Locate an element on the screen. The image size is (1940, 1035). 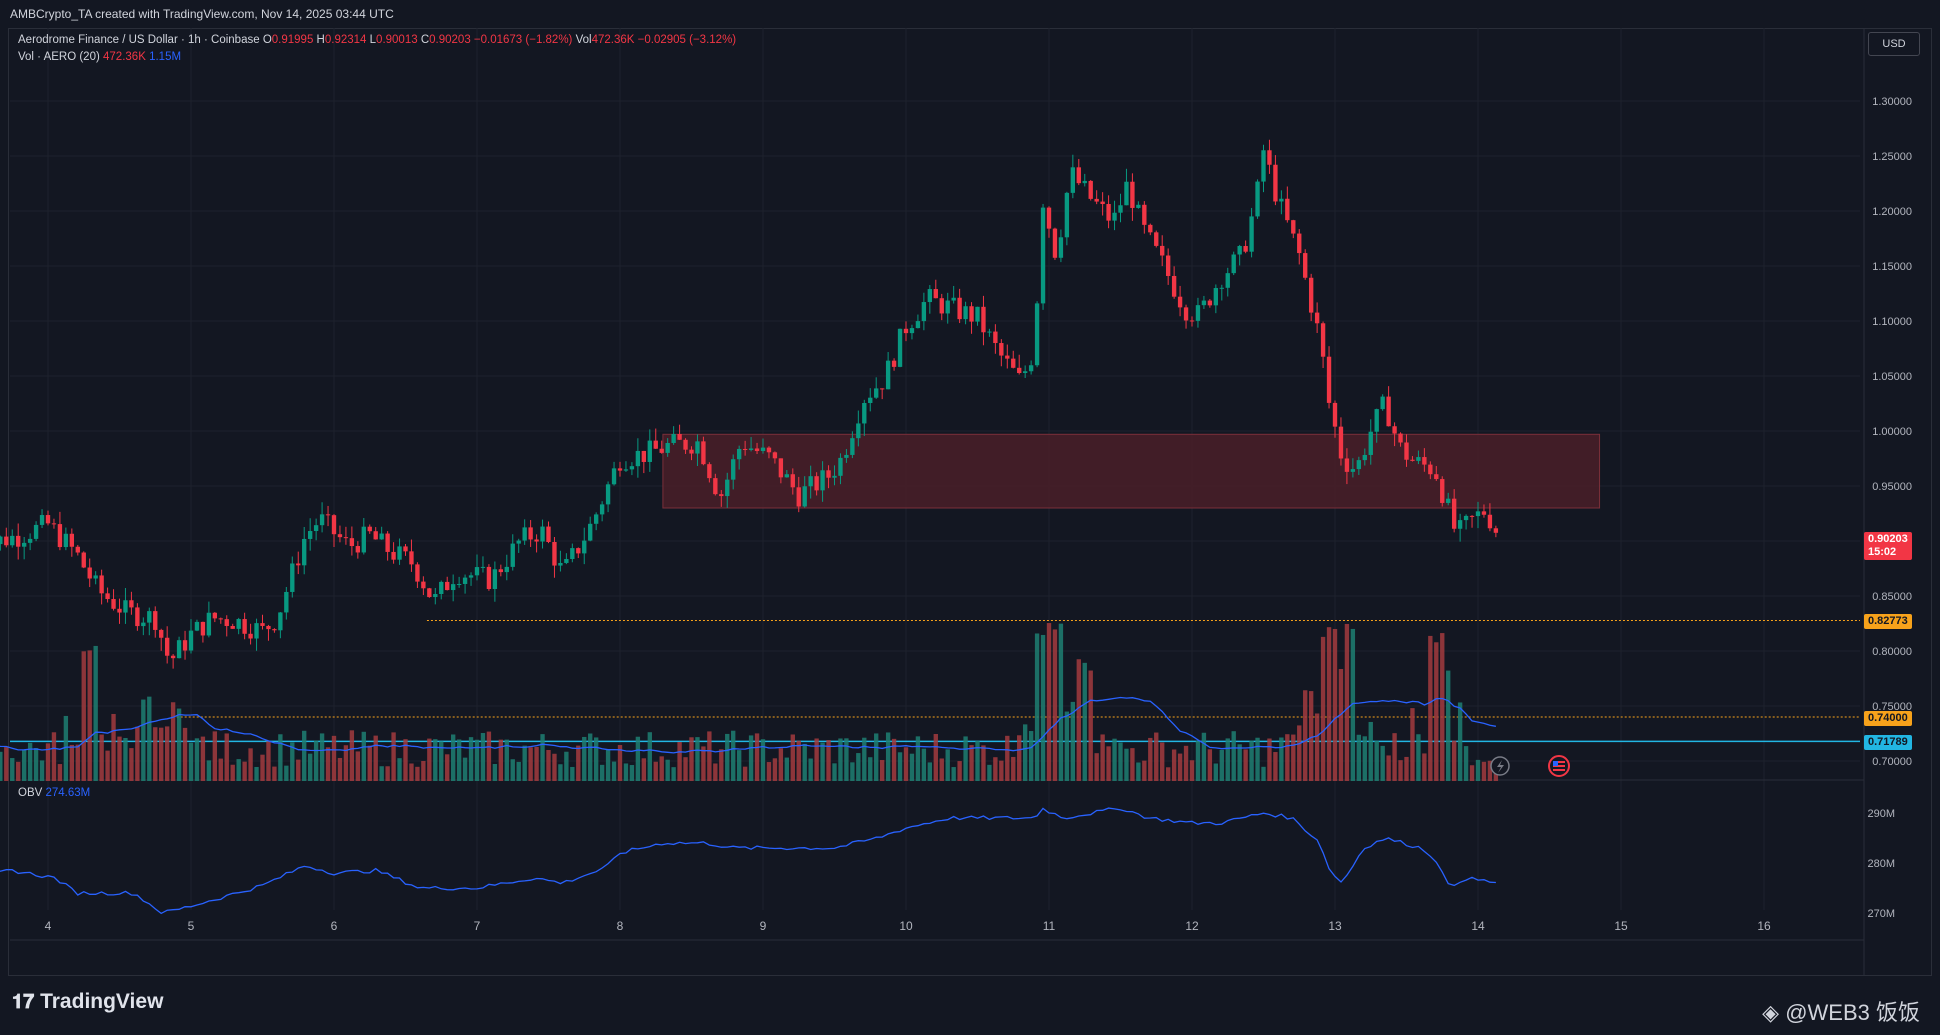
us-flag-icon is located at coordinates (1559, 766).